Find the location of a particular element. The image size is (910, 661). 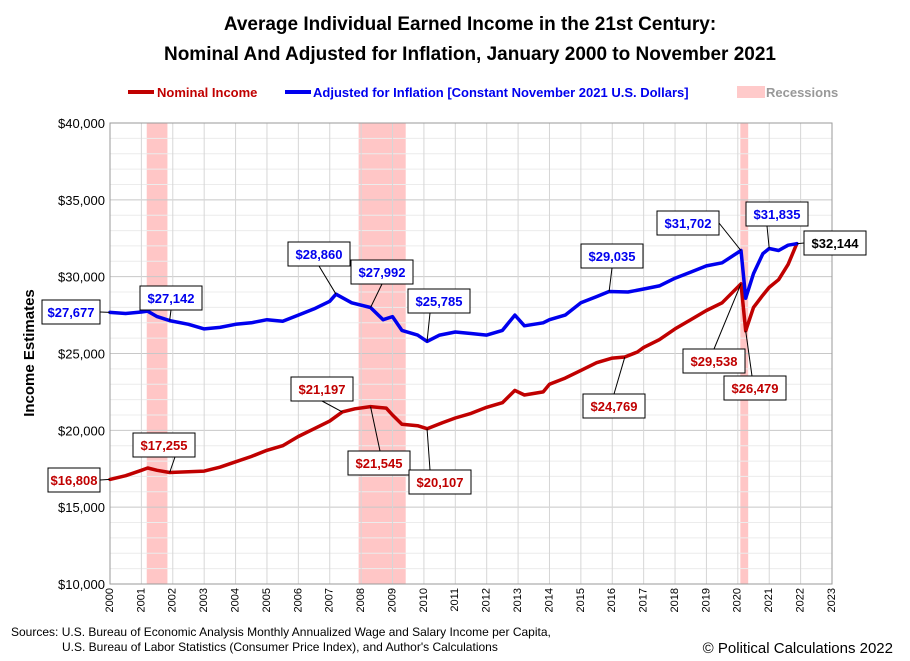

y-tick-label: $20,000 is located at coordinates (81, 430).